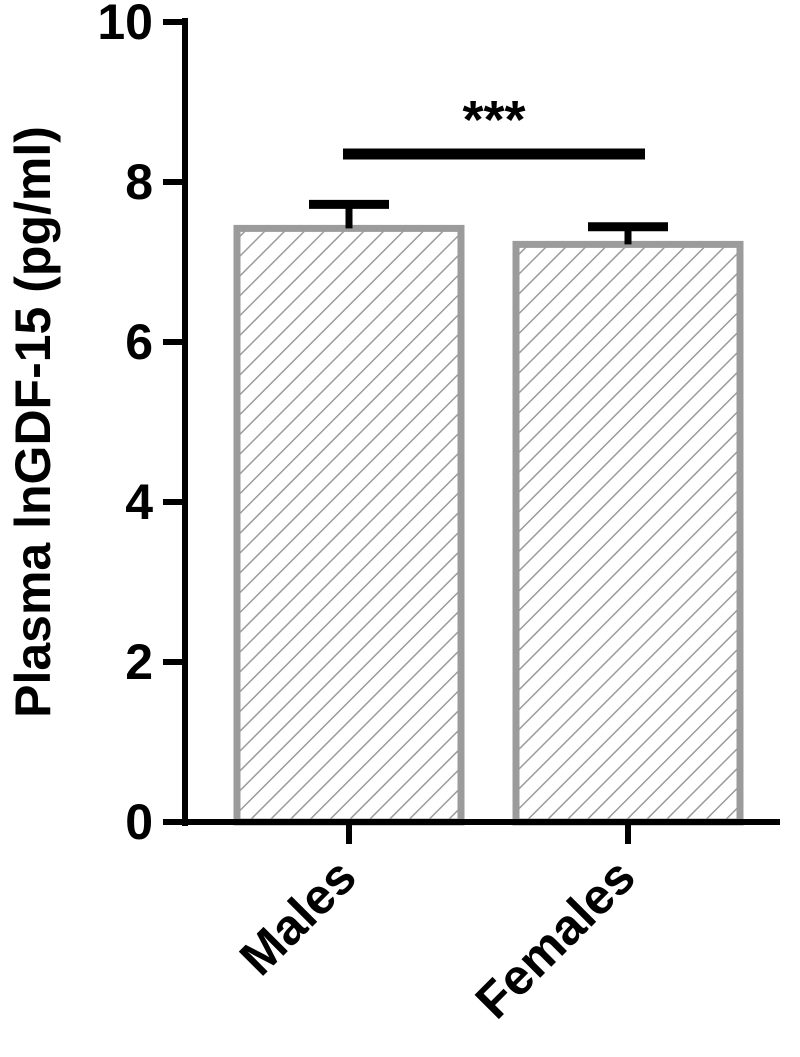  What do you see at coordinates (139, 342) in the screenshot?
I see `y-tick-label-6: 6` at bounding box center [139, 342].